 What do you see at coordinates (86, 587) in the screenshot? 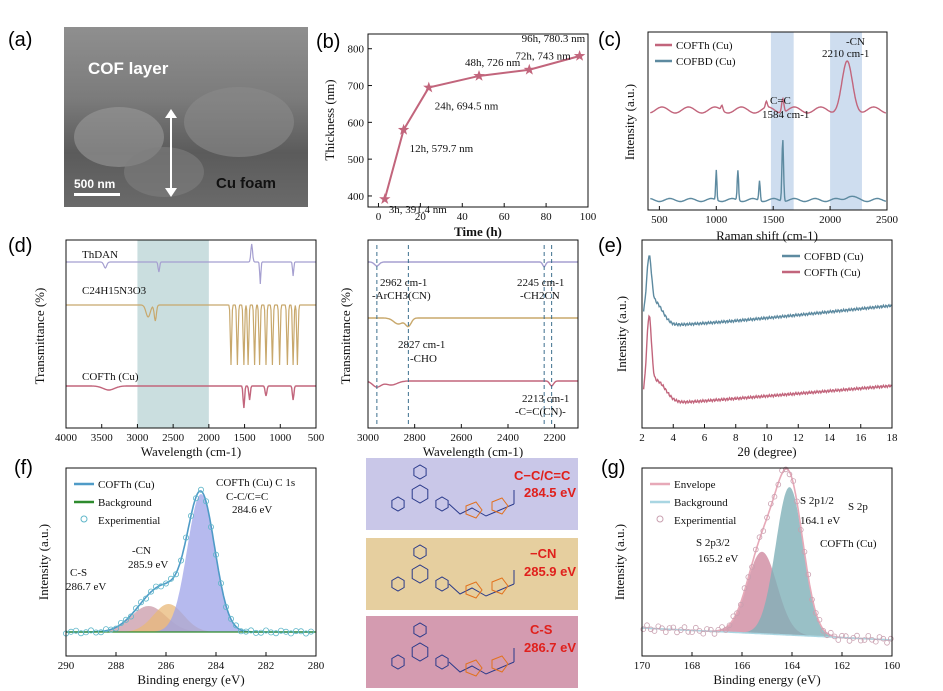
I see `chart-f-value-cs: 286.7 eV` at bounding box center [86, 587].